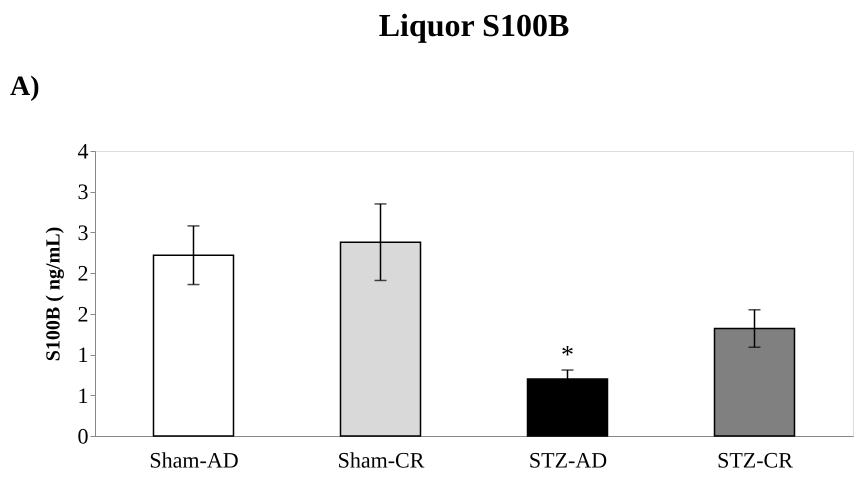  What do you see at coordinates (568, 460) in the screenshot?
I see `x-tick-label: STZ-AD` at bounding box center [568, 460].